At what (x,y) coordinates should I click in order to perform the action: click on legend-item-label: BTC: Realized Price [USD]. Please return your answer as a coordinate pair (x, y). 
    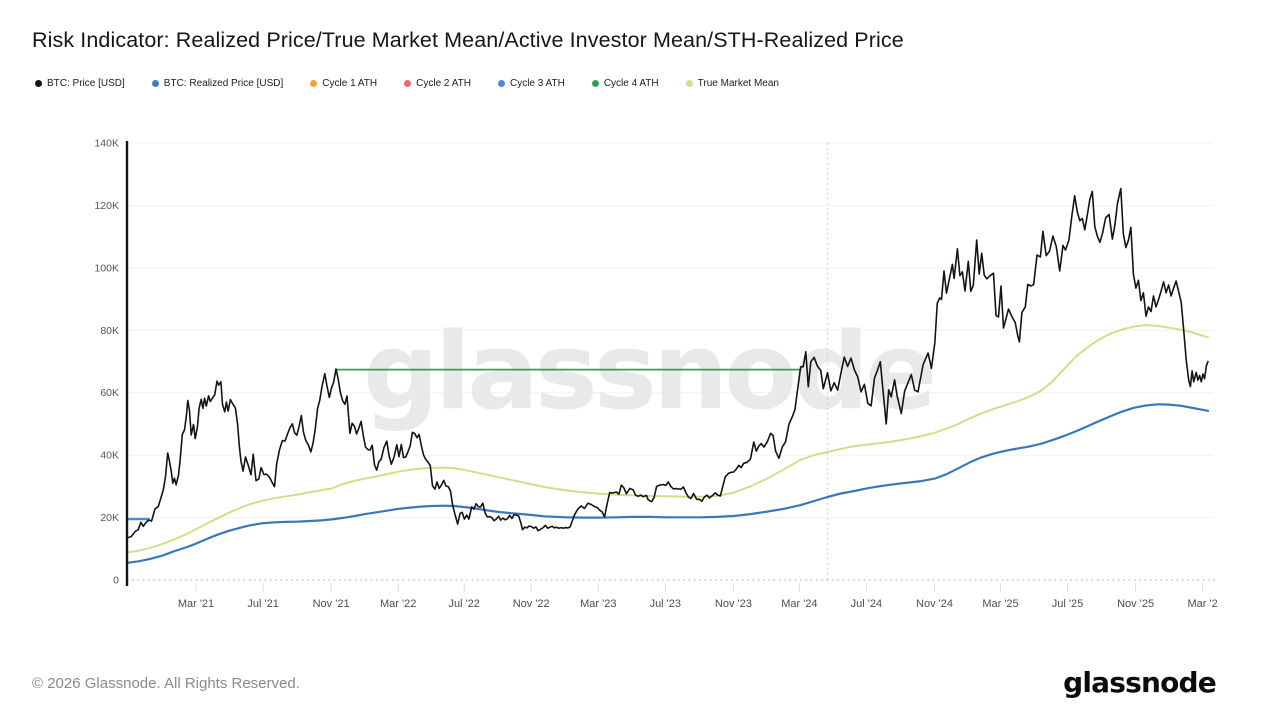
    Looking at the image, I should click on (223, 83).